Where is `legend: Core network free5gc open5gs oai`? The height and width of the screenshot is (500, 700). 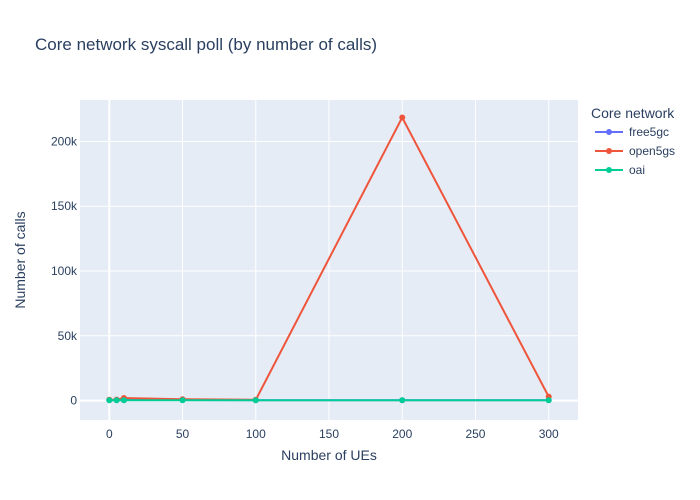 legend: Core network free5gc open5gs oai is located at coordinates (633, 141).